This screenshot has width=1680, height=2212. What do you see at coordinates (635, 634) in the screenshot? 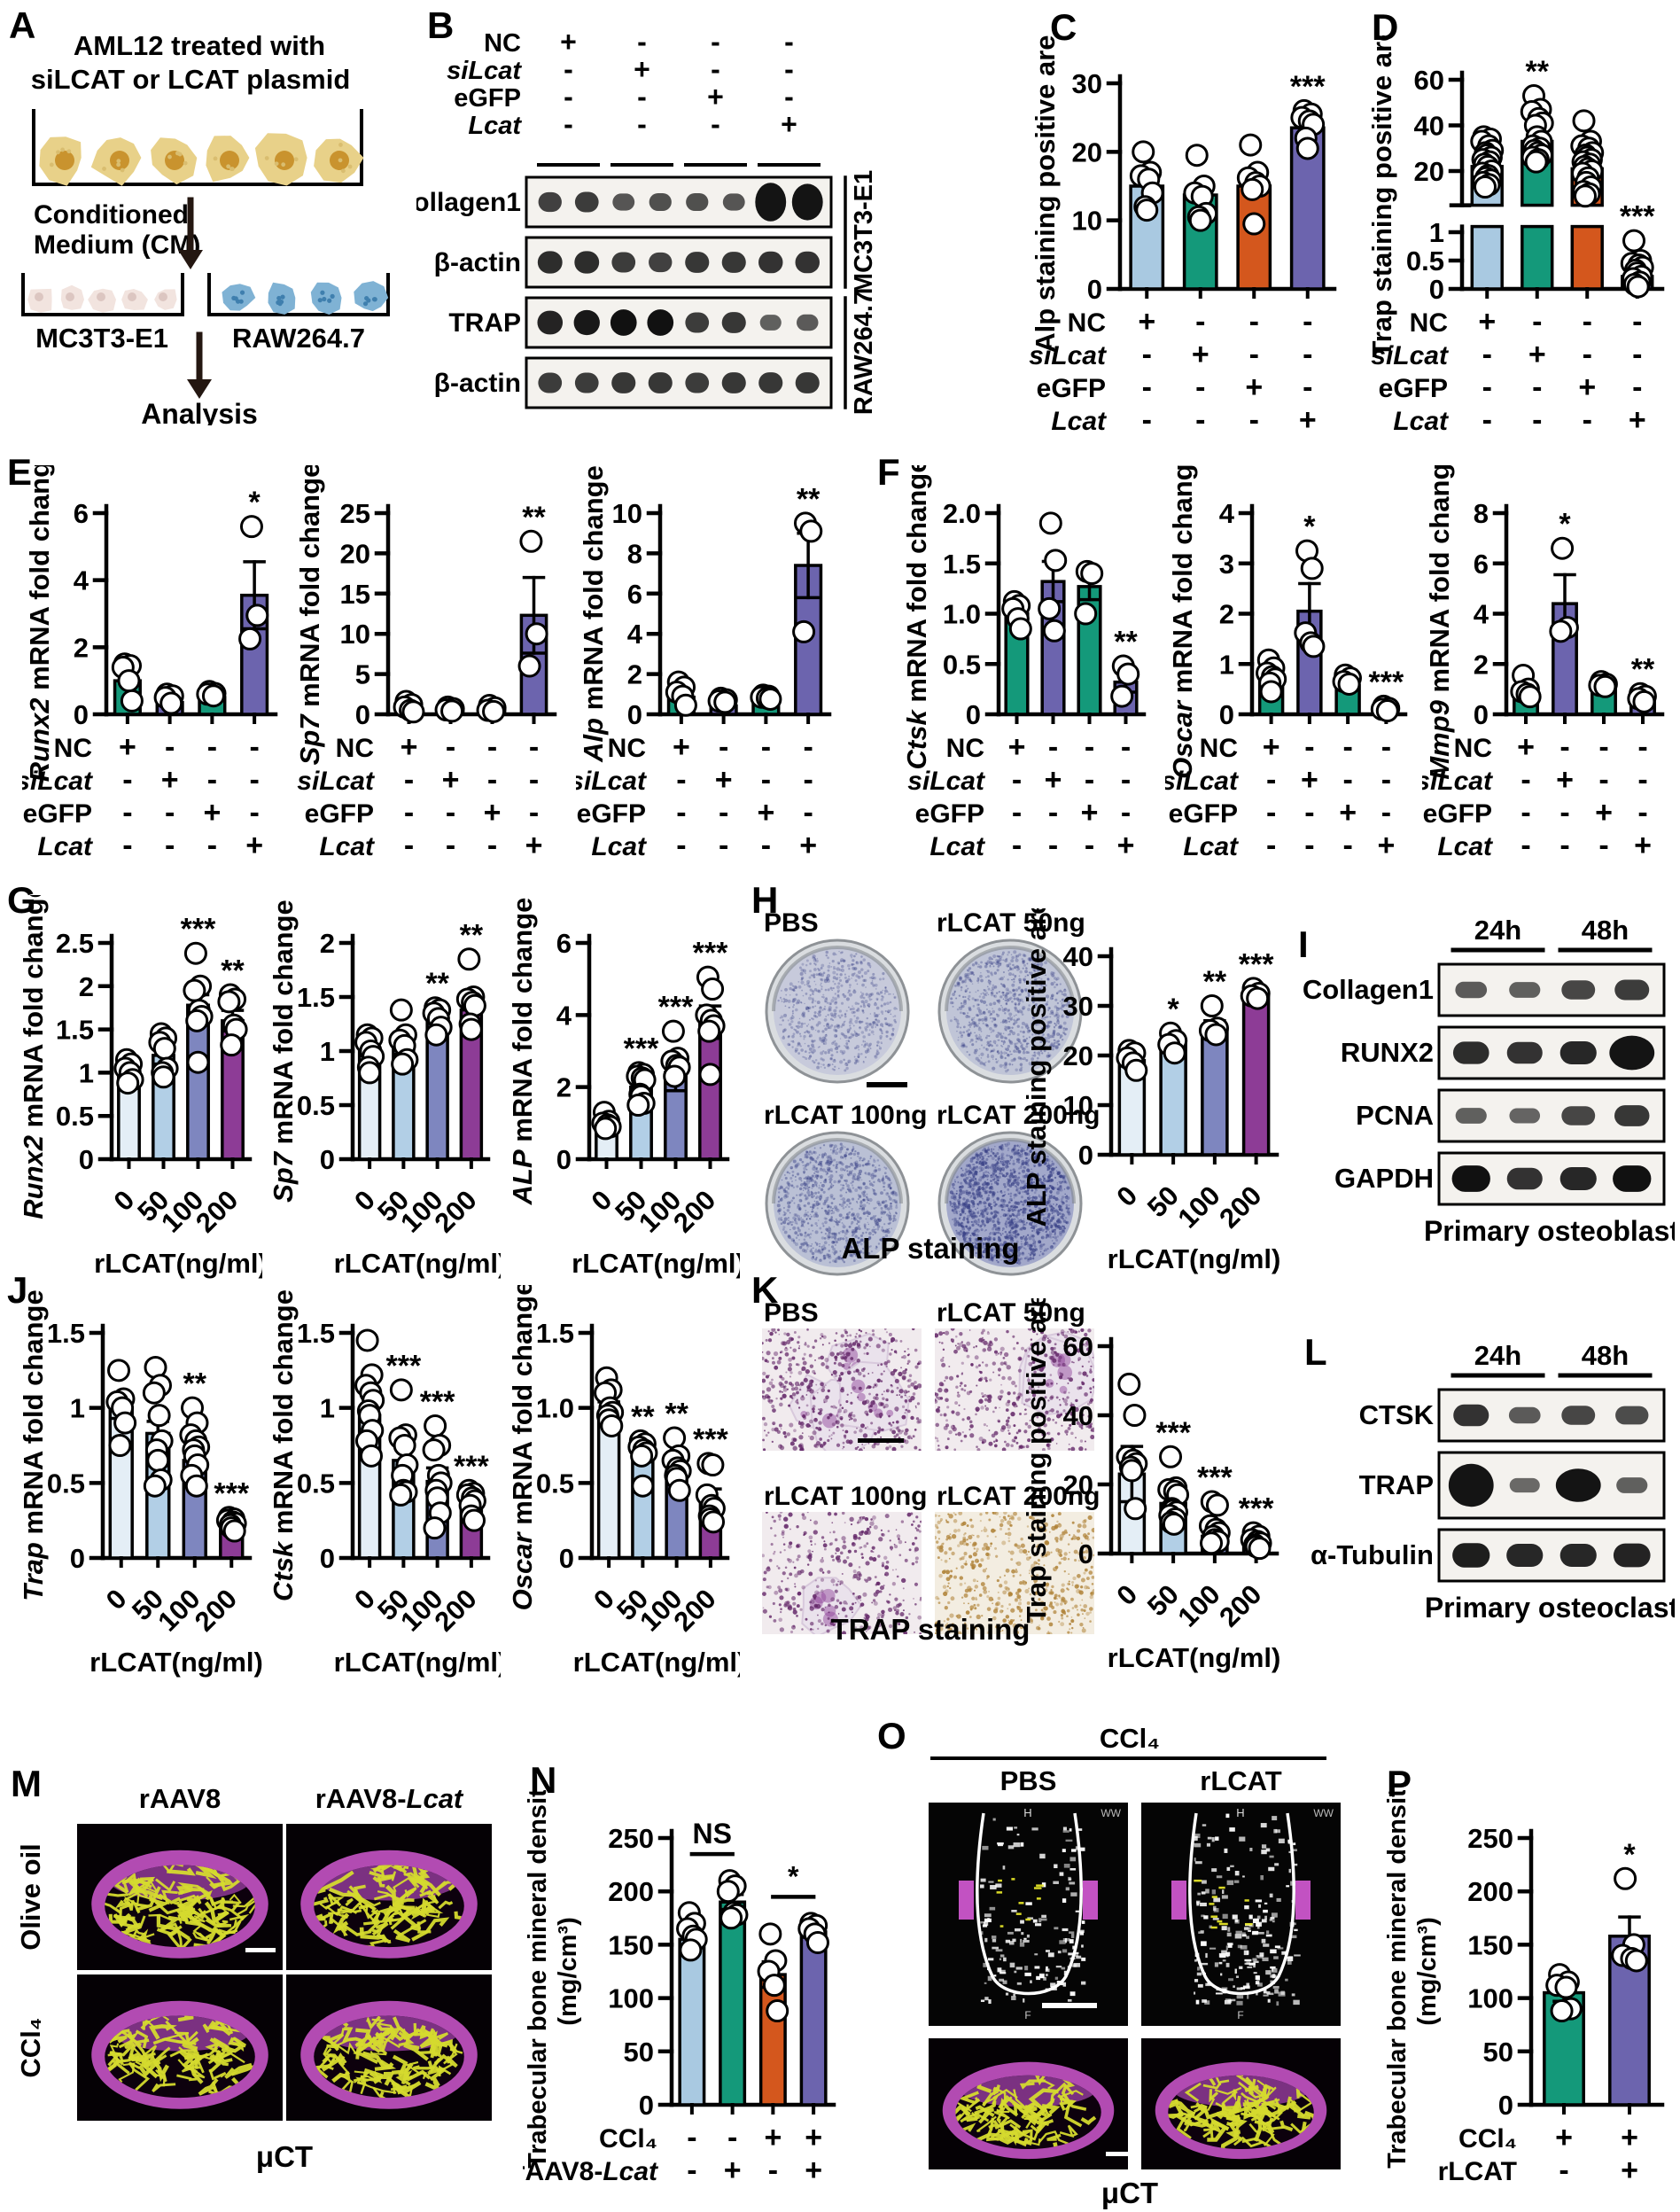
I see `svg-text: 4` at bounding box center [635, 634].